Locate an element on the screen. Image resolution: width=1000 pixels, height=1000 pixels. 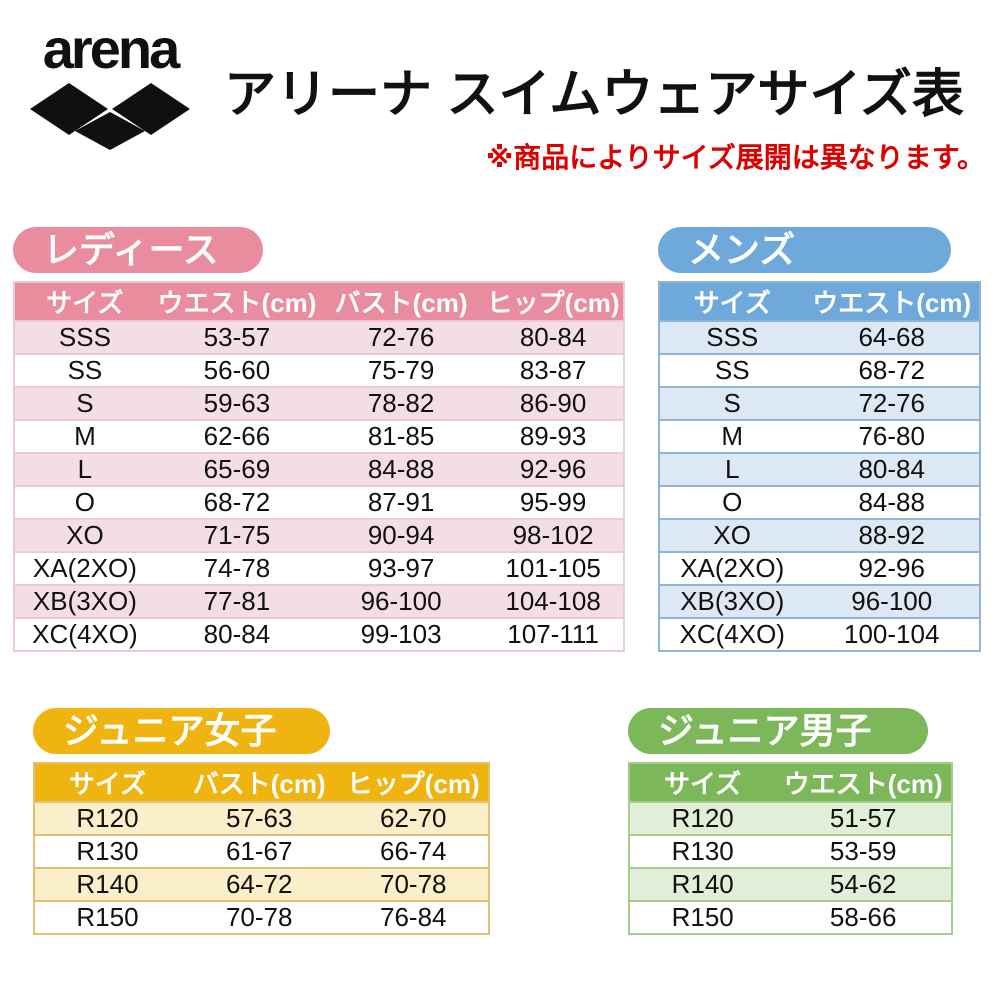
measurement-cell: 87-91 is located at coordinates (401, 502).